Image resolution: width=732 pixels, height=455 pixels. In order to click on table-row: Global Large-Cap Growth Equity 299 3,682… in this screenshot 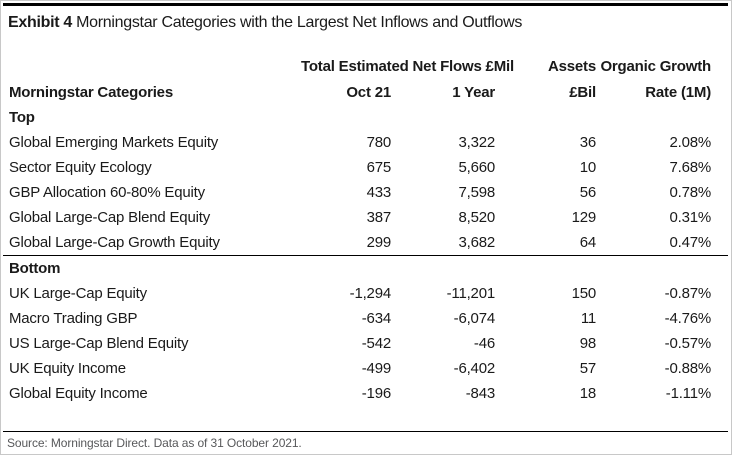, I will do `click(366, 242)`.